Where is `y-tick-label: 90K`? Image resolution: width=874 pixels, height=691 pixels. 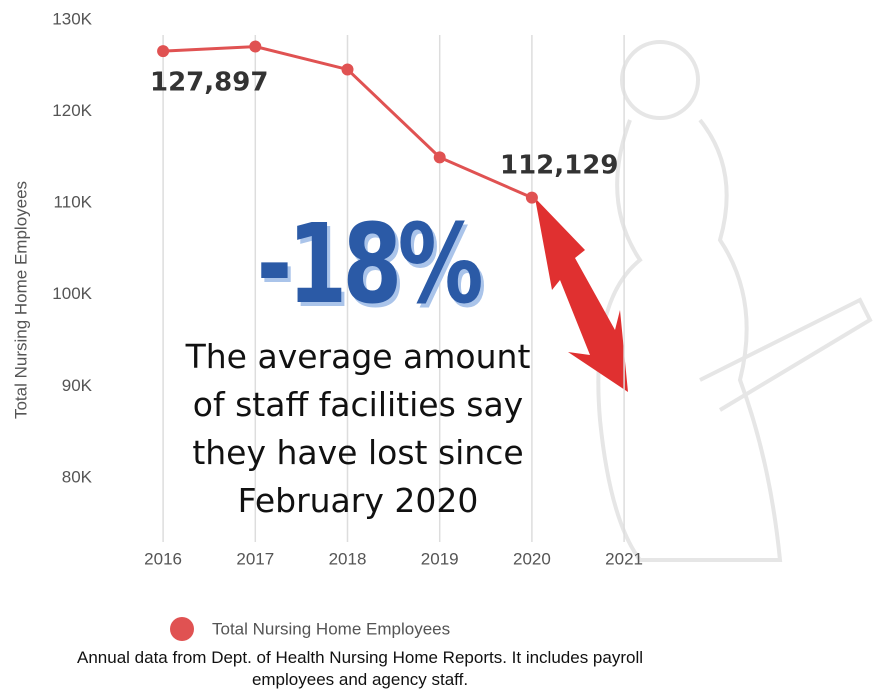
y-tick-label: 90K is located at coordinates (77, 385).